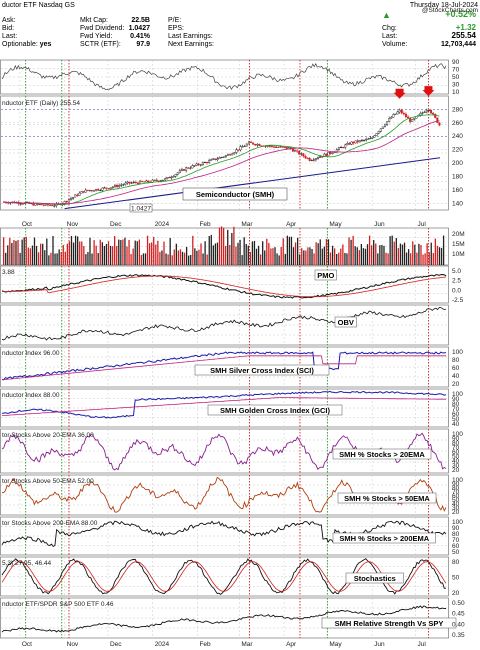  What do you see at coordinates (456, 496) in the screenshot?
I see `panel-tick-label-5: 60` at bounding box center [456, 496].